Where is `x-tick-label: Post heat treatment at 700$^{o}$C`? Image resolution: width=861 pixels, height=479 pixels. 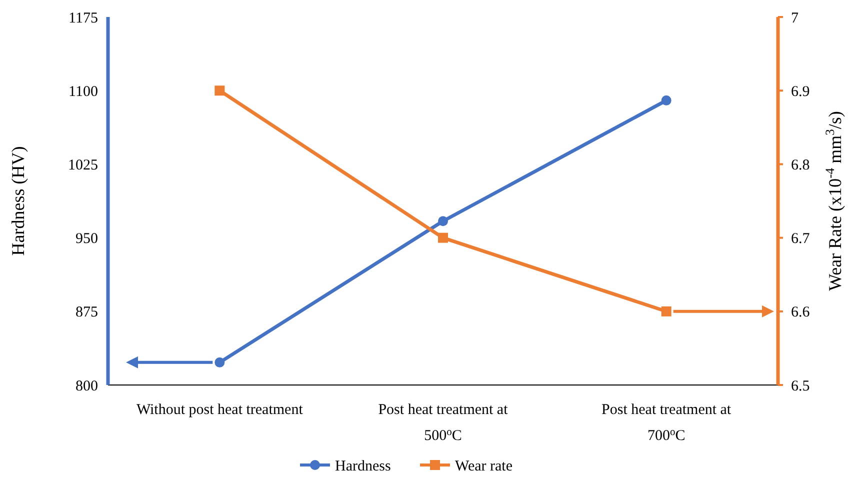
x-tick-label: Post heat treatment at 700$^{o}$C is located at coordinates (667, 423).